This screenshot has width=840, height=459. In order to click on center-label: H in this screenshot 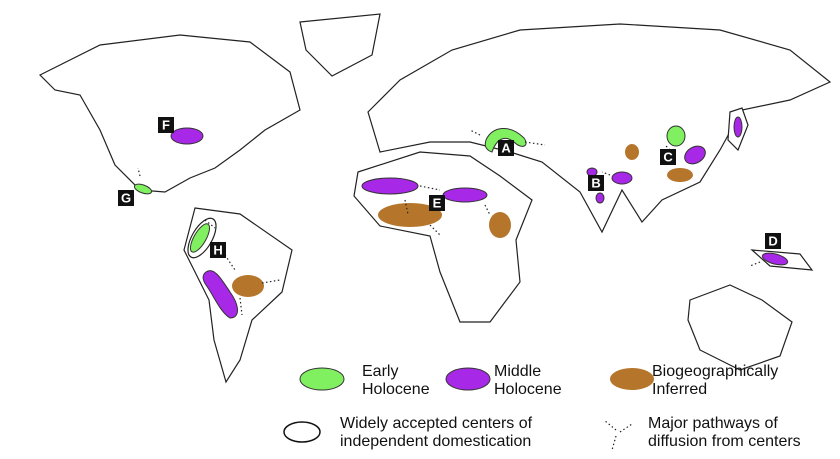, I will do `click(217, 250)`.